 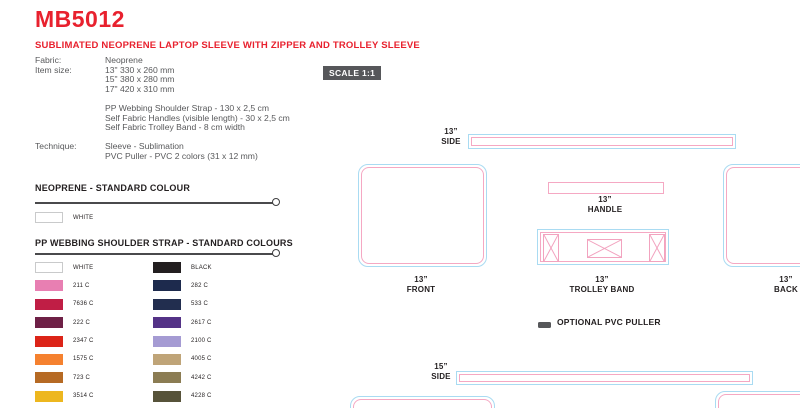 What do you see at coordinates (200, 304) in the screenshot?
I see `swatch-label: 533 C` at bounding box center [200, 304].